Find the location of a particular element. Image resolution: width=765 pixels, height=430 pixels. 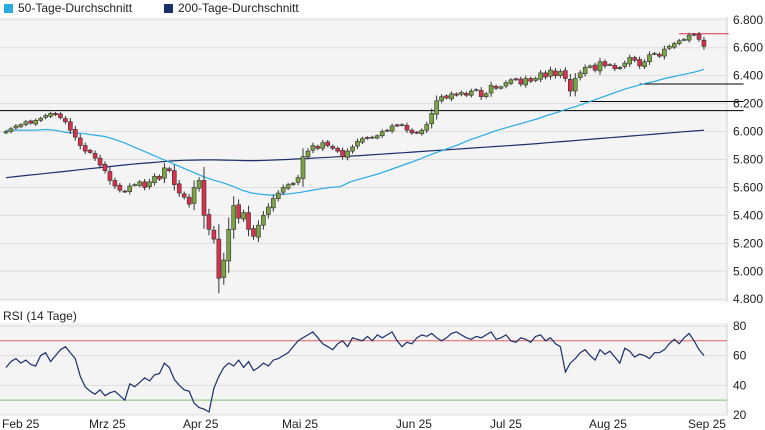

x-tick-label: Mrz 25 is located at coordinates (107, 423).